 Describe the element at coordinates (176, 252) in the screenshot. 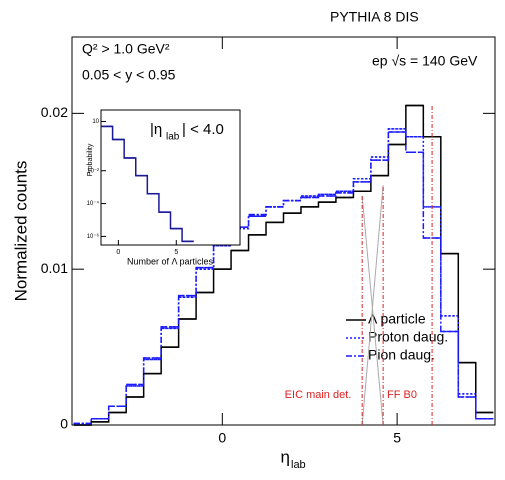

I see `inset-x-tick-label: 5` at that location.